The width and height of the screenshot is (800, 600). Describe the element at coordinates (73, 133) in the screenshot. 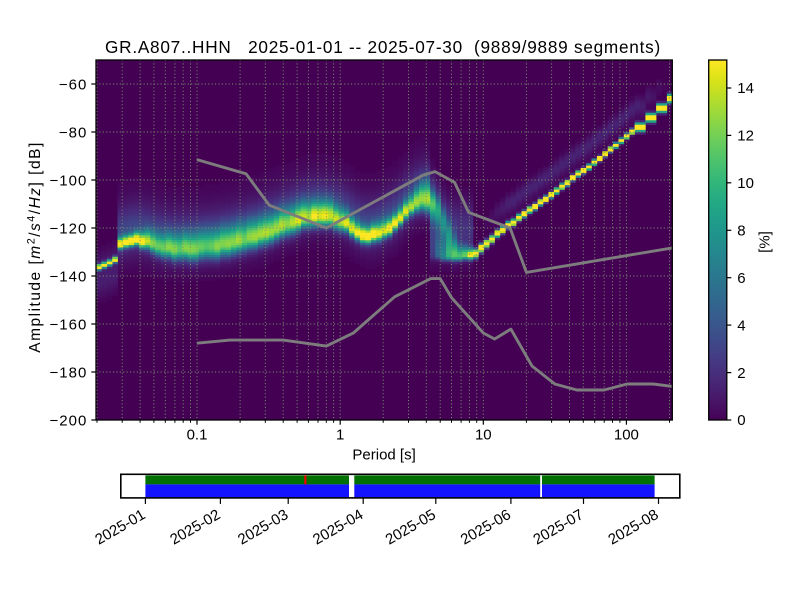

I see `svg-text: −80` at that location.